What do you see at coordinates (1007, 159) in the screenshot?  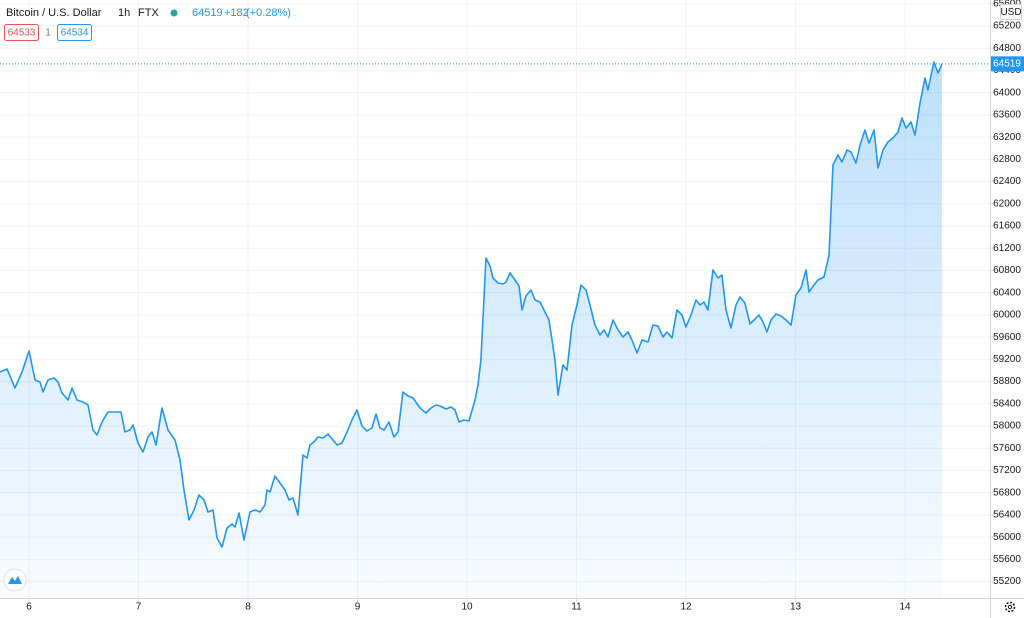 I see `y-tick-label: 62800` at bounding box center [1007, 159].